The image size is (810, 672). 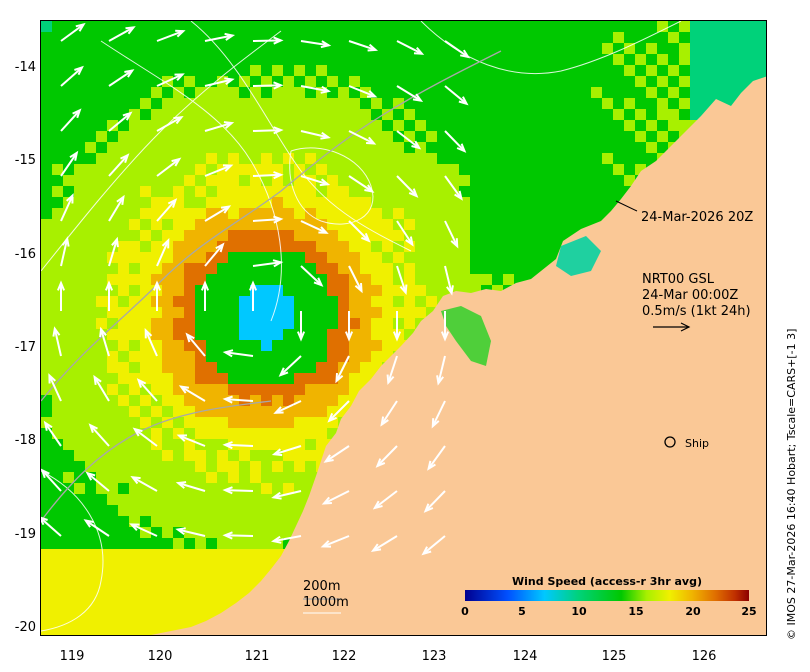 What do you see at coordinates (522, 611) in the screenshot?
I see `colorbar-tick: 5` at bounding box center [522, 611].